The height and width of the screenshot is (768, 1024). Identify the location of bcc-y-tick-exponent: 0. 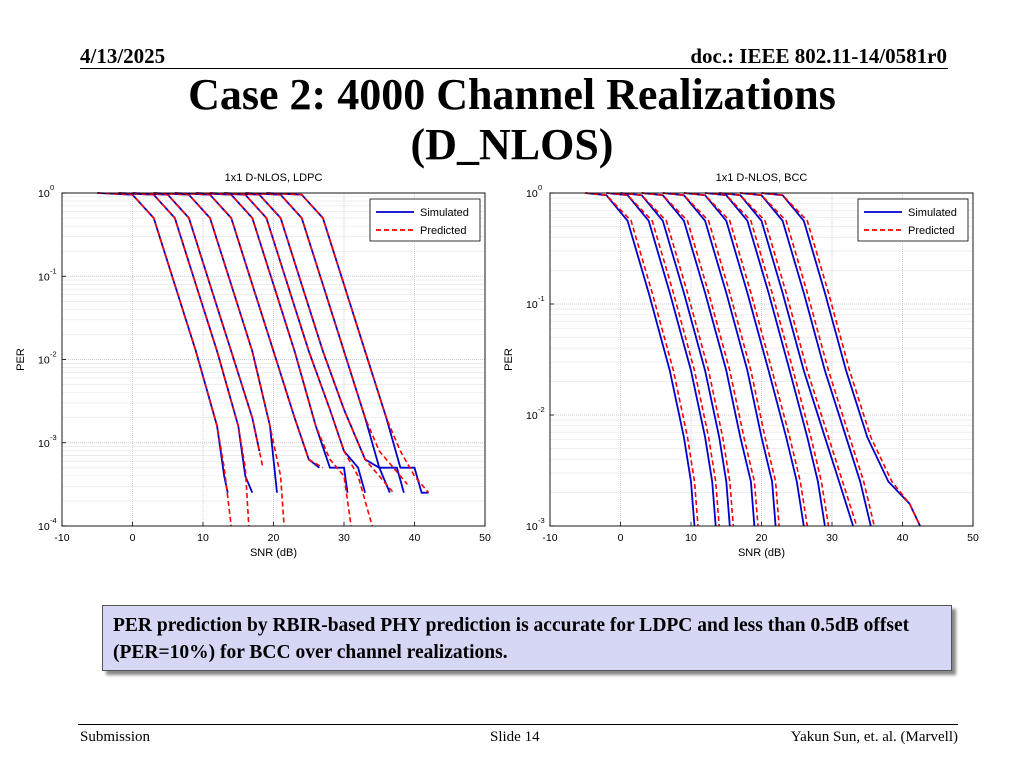
(540, 187).